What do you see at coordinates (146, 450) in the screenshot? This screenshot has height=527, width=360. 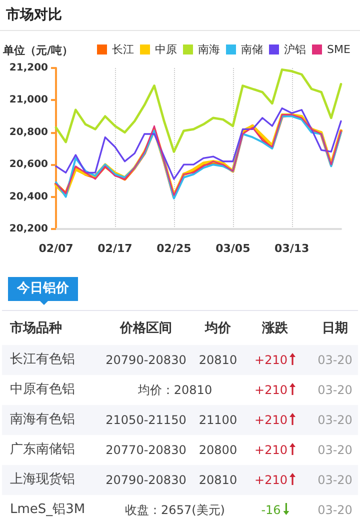 I see `text: 20770-20830` at bounding box center [146, 450].